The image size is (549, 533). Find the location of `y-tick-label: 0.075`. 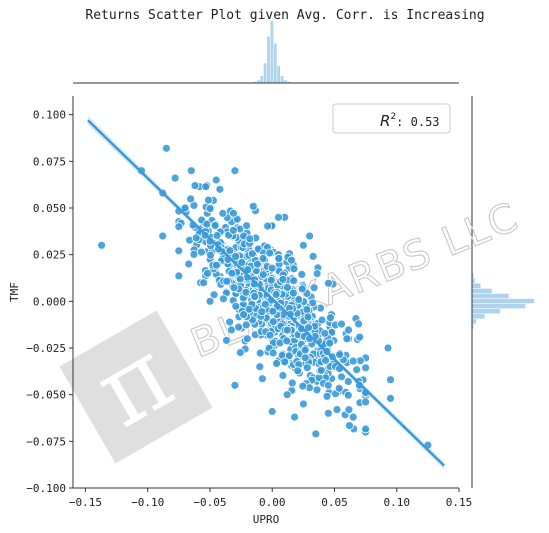

y-tick-label: 0.075 is located at coordinates (49, 161).